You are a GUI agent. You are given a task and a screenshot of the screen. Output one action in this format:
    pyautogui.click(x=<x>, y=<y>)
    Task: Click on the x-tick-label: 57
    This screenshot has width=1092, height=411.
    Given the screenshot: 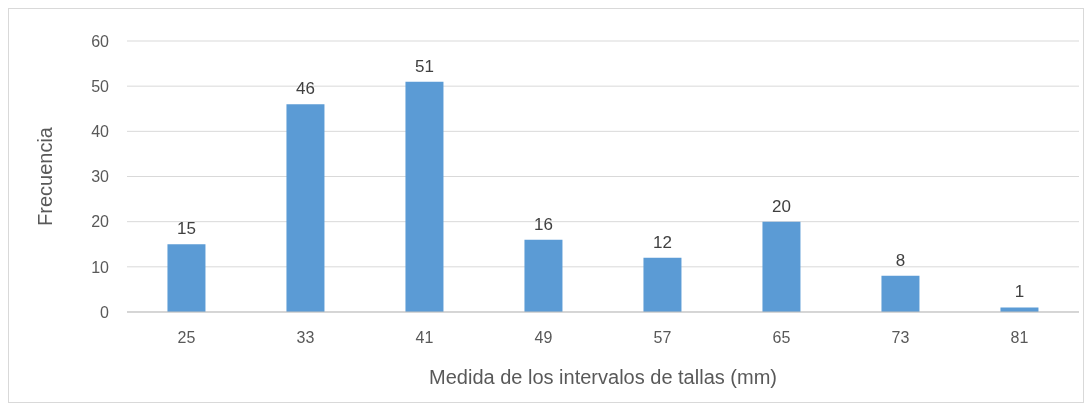 What is the action you would take?
    pyautogui.click(x=662, y=338)
    